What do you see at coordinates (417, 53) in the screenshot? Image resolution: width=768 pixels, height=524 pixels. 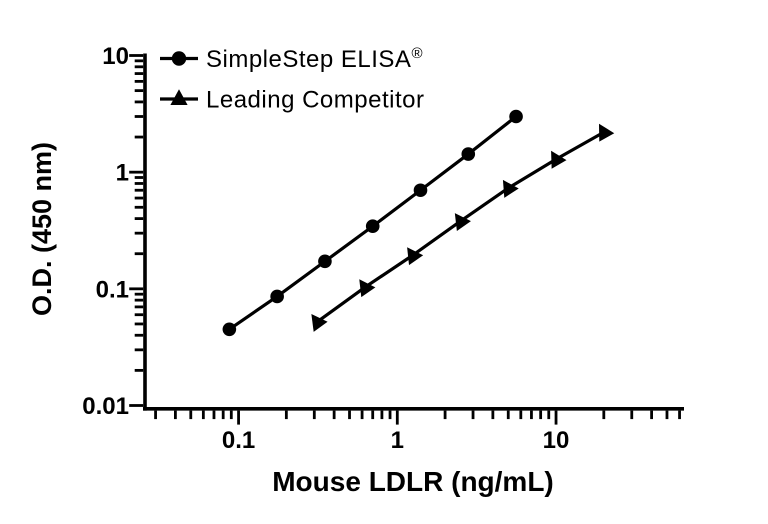 I see `legend-label-superscript: ®` at bounding box center [417, 53].